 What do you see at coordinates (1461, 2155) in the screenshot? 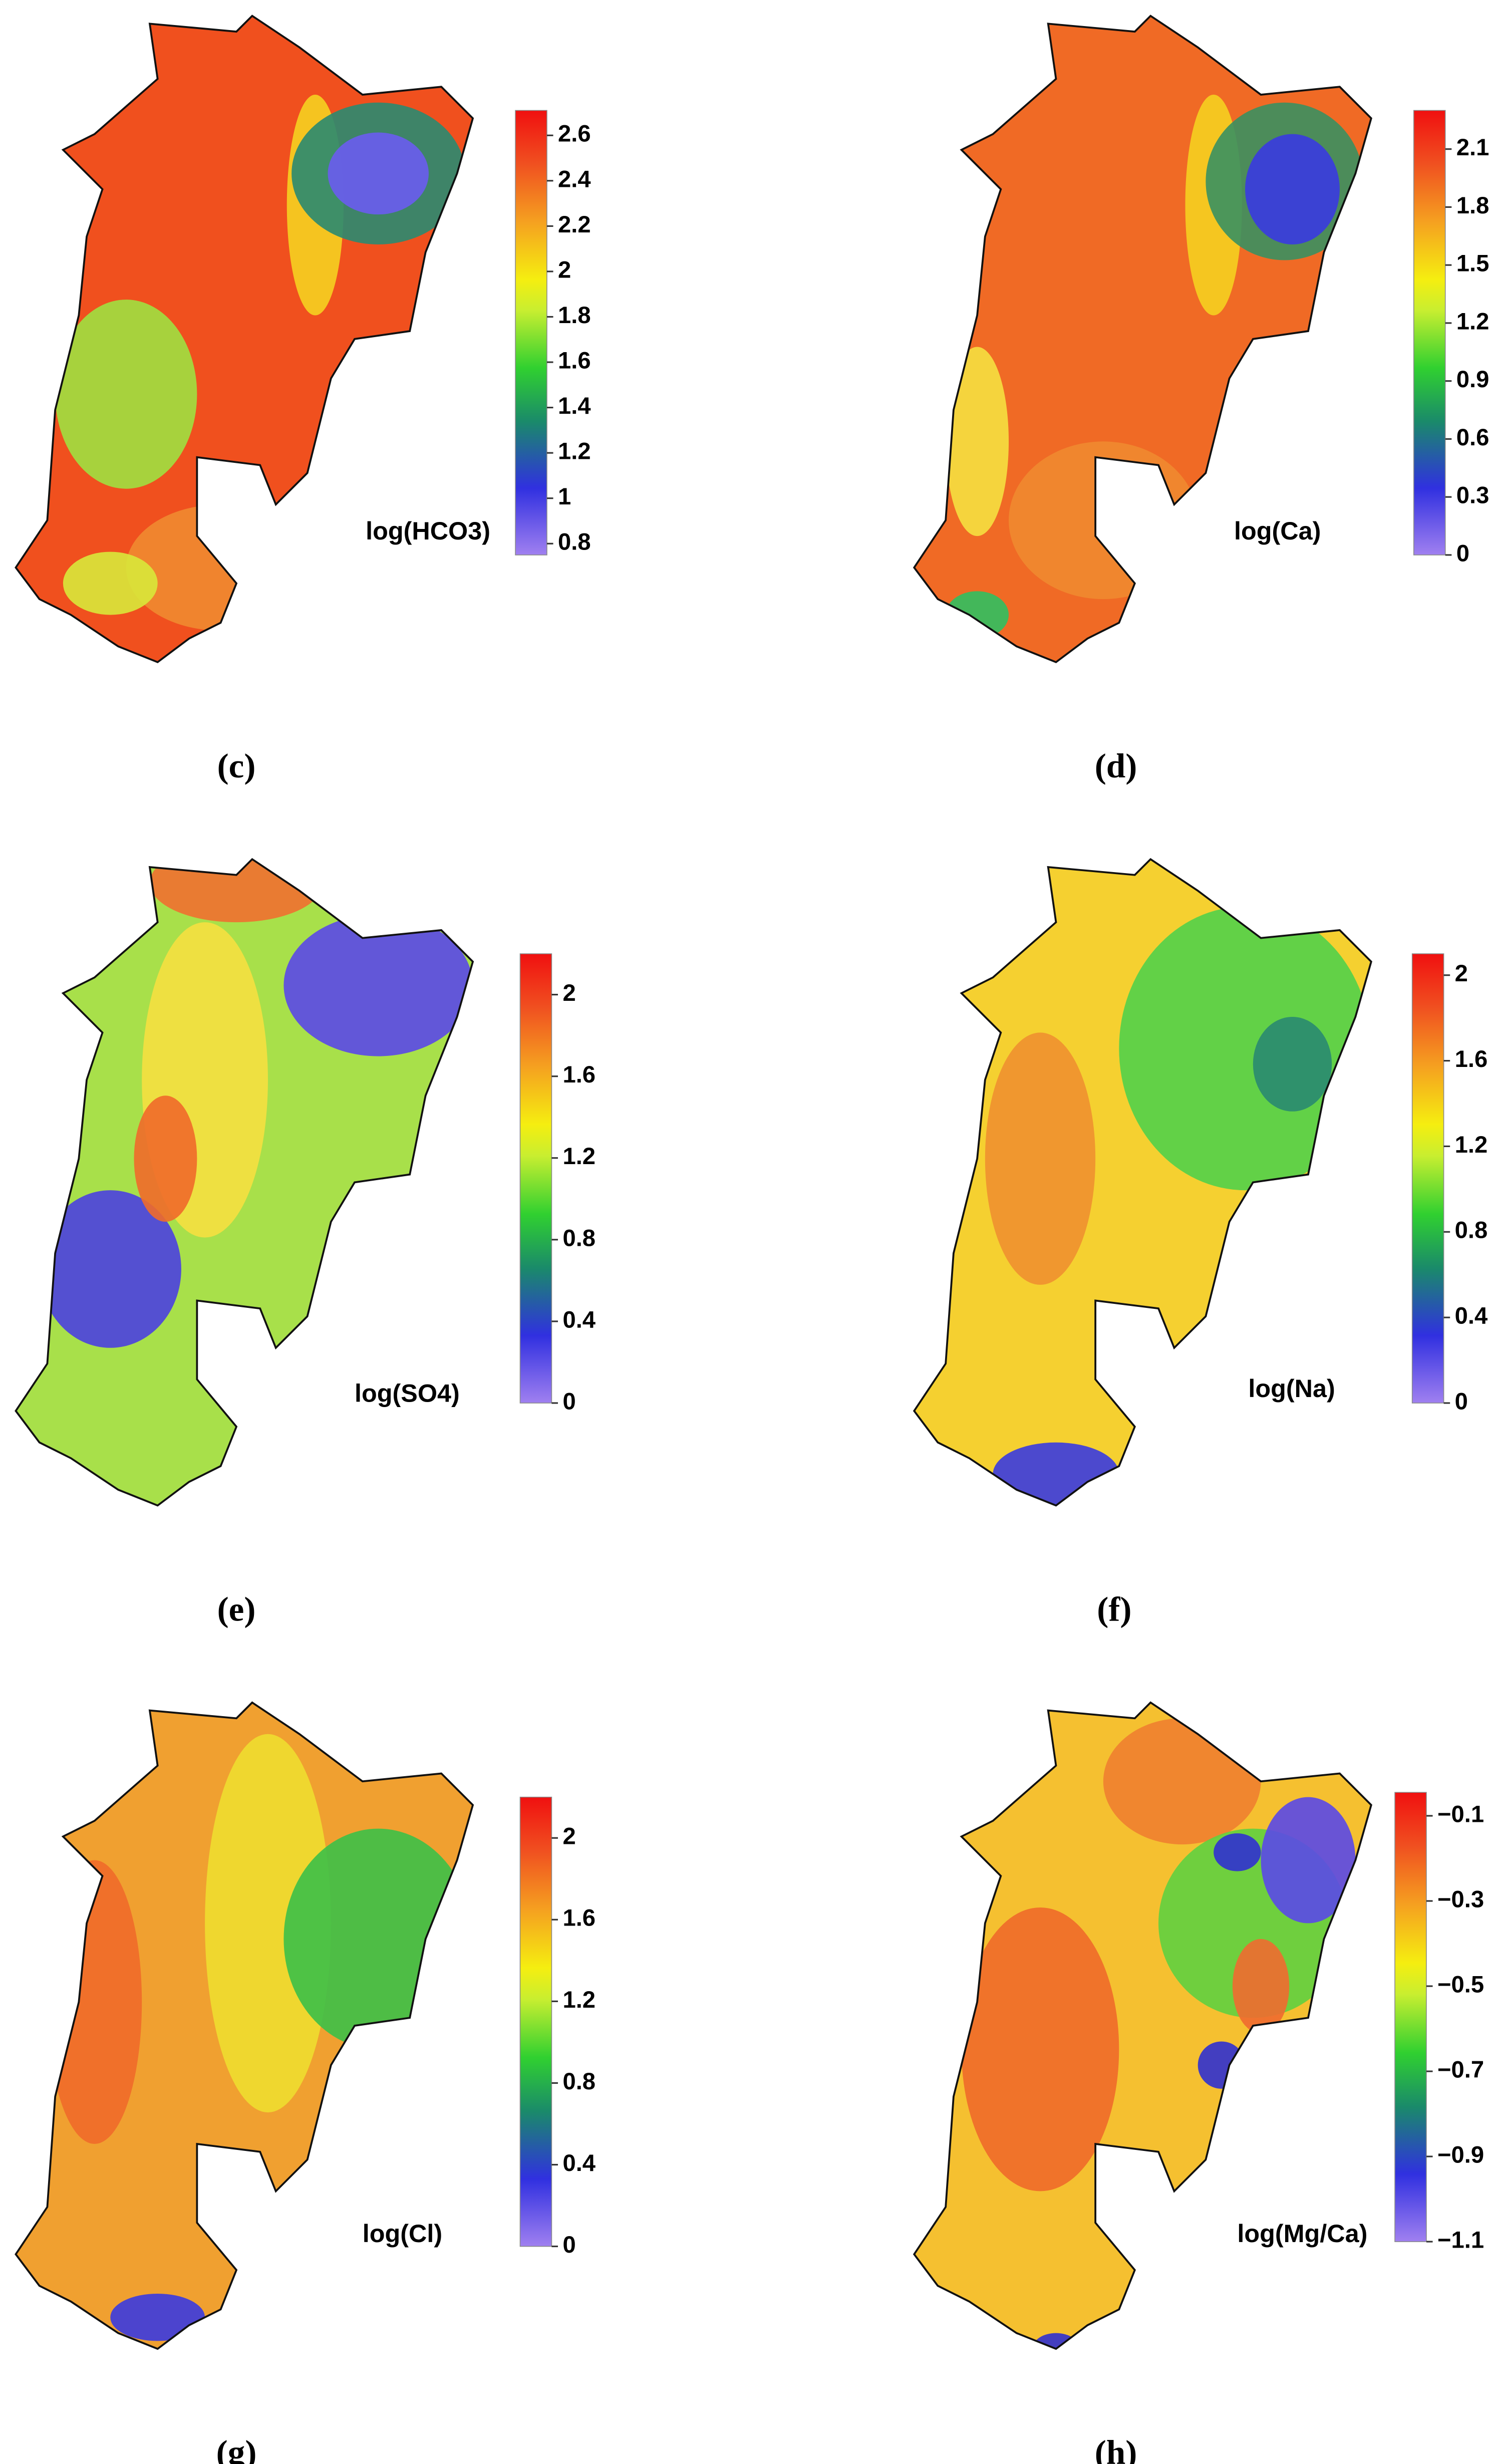
I see `colorbar-tick-label: −0.9` at bounding box center [1461, 2155].